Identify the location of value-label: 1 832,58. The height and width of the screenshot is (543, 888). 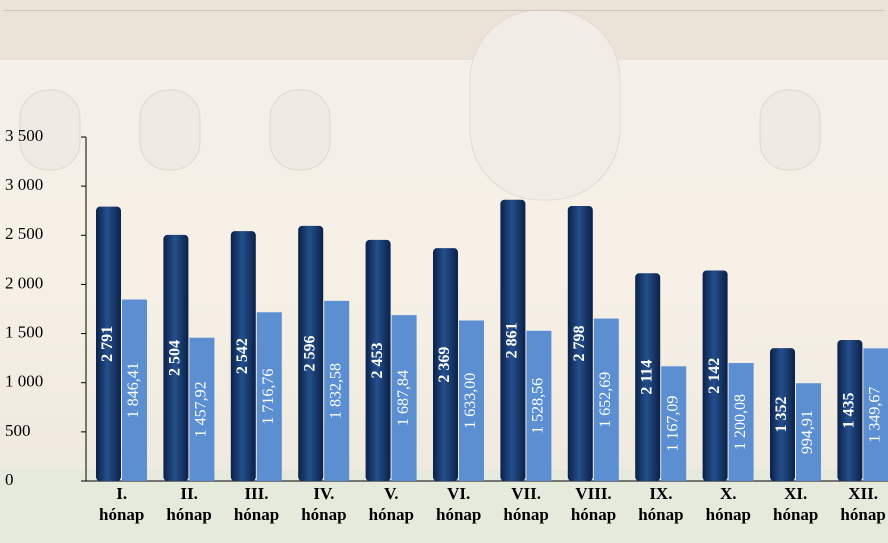
(335, 391).